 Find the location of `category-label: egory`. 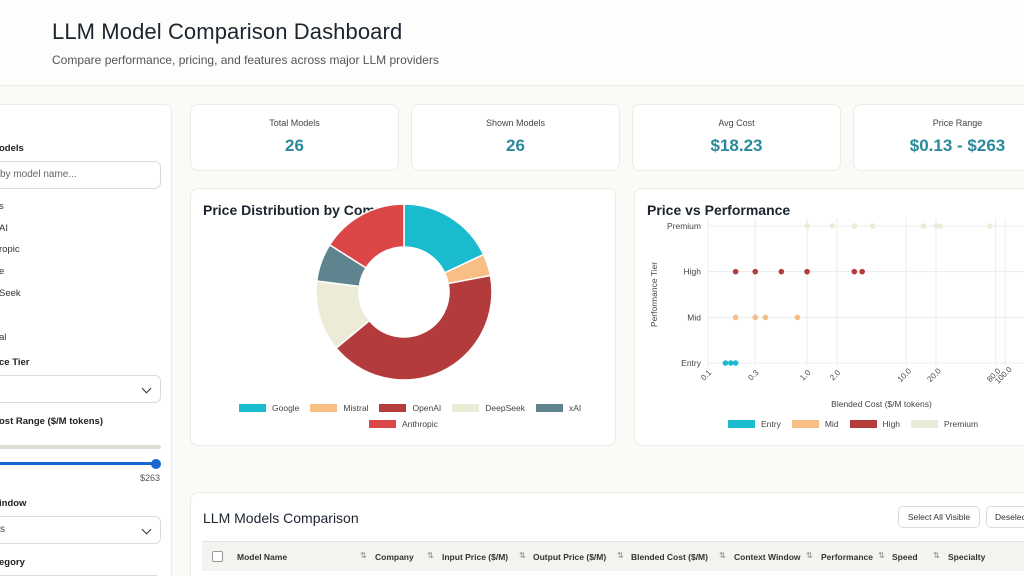

category-label: egory is located at coordinates (12, 562).